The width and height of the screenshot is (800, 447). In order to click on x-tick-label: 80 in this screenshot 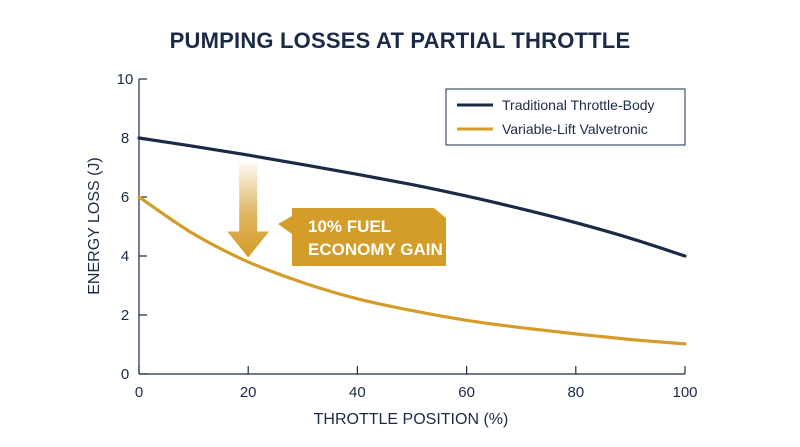, I will do `click(575, 392)`.